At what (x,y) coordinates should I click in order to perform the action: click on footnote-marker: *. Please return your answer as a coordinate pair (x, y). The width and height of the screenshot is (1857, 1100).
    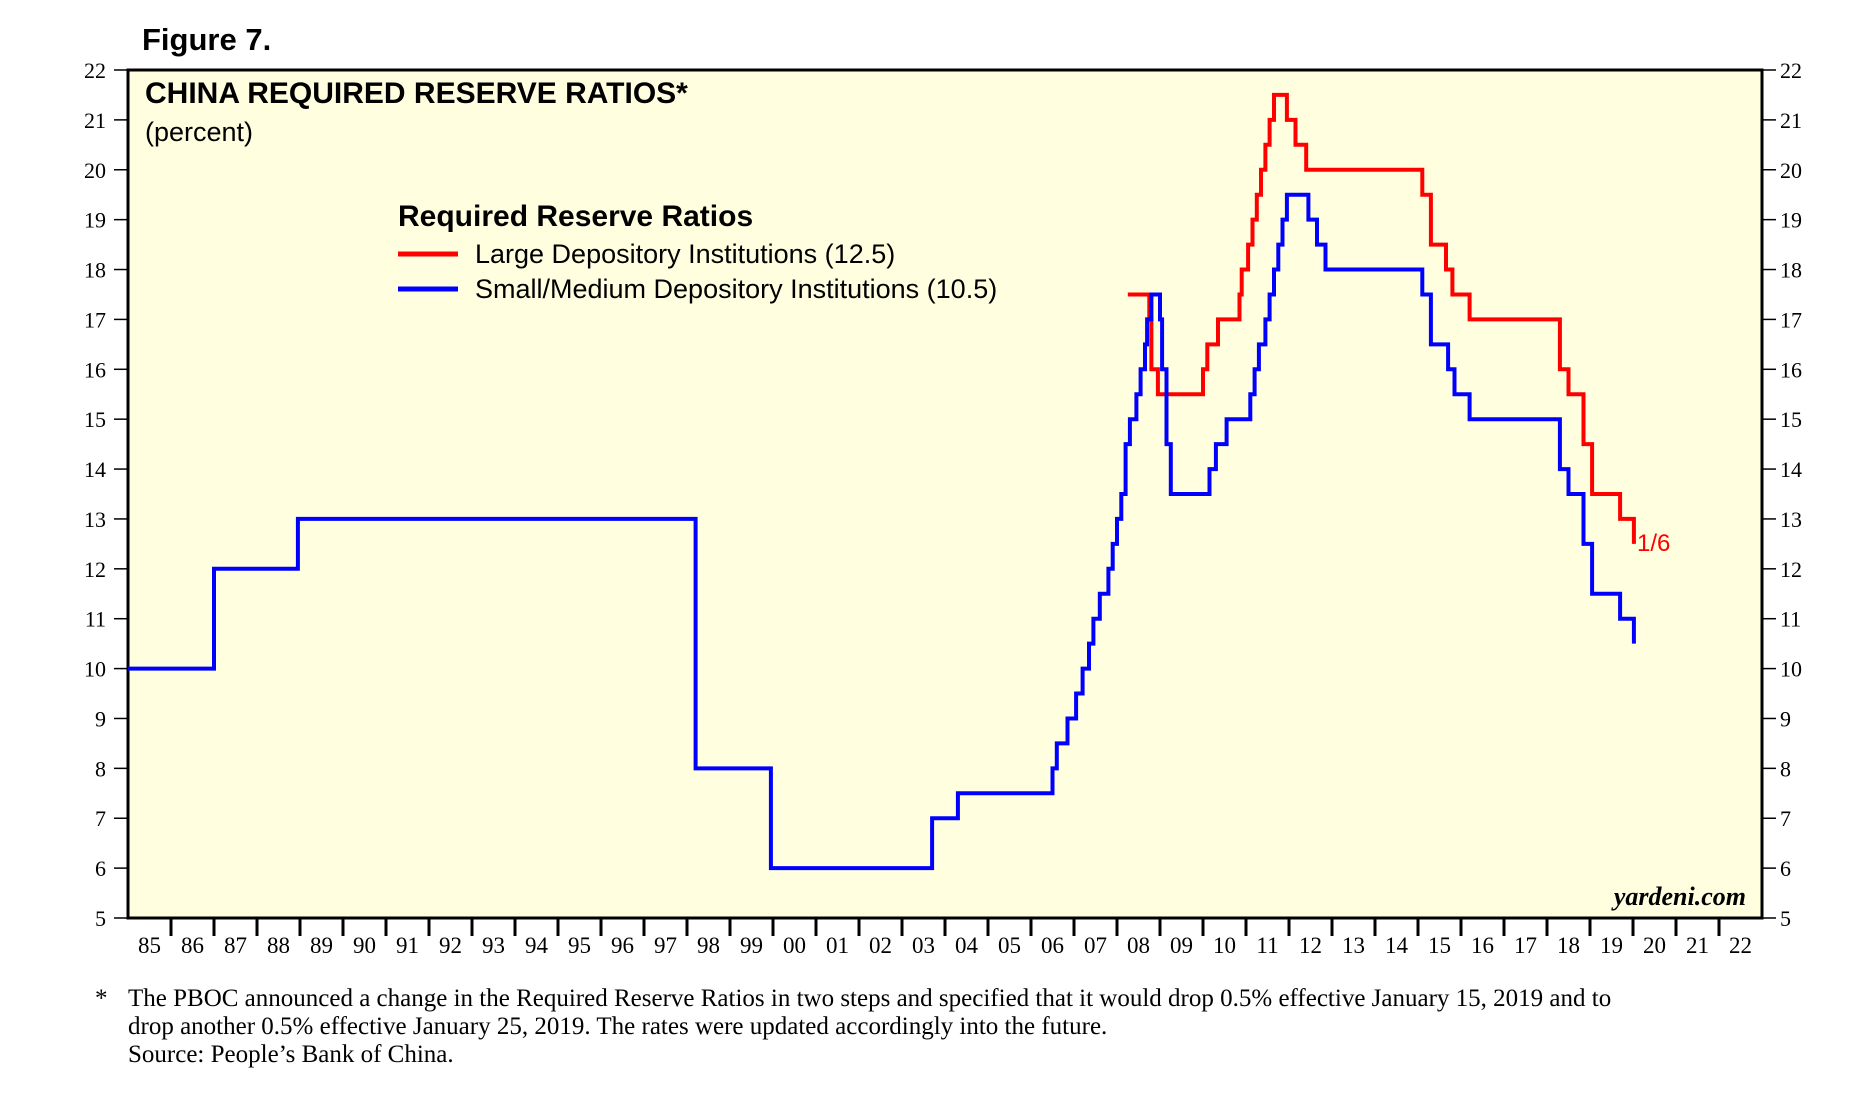
    Looking at the image, I should click on (101, 998).